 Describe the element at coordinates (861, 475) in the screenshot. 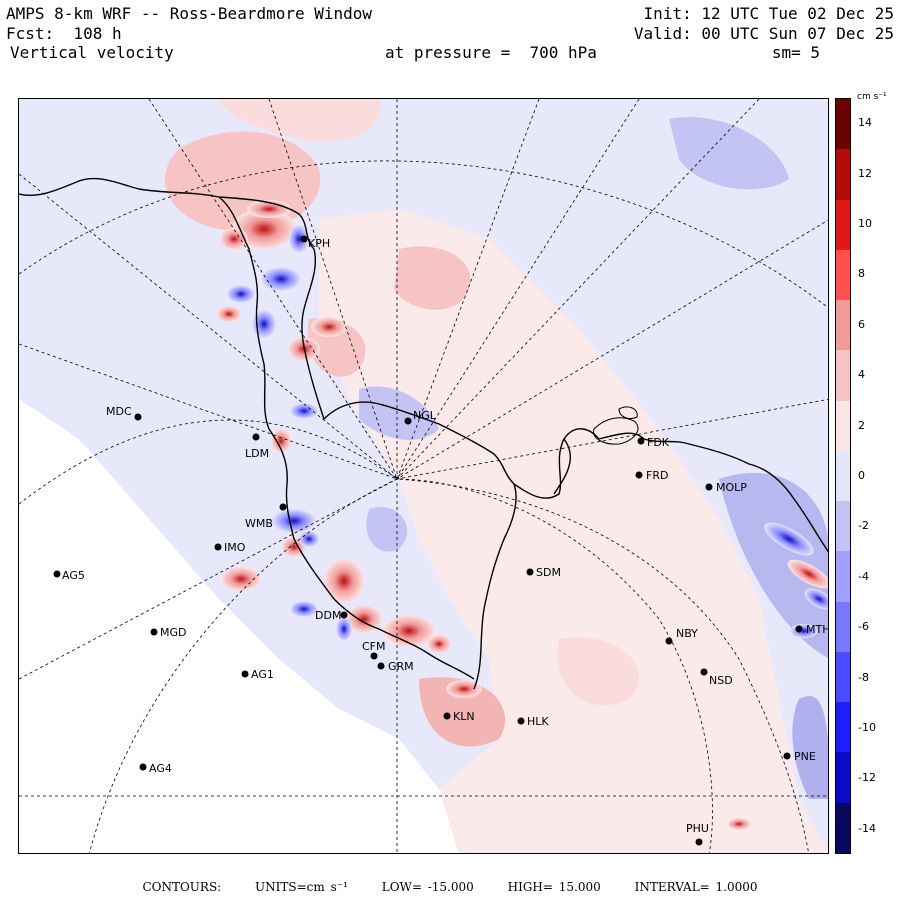

I see `colorbar-tick-label: 0` at that location.